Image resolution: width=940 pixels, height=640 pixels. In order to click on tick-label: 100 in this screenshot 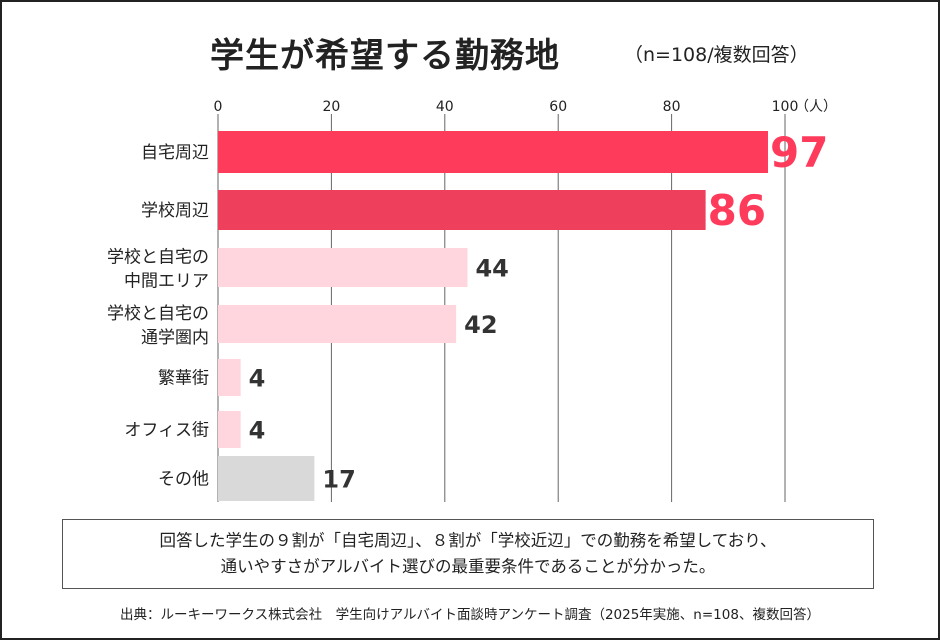, I will do `click(785, 107)`.